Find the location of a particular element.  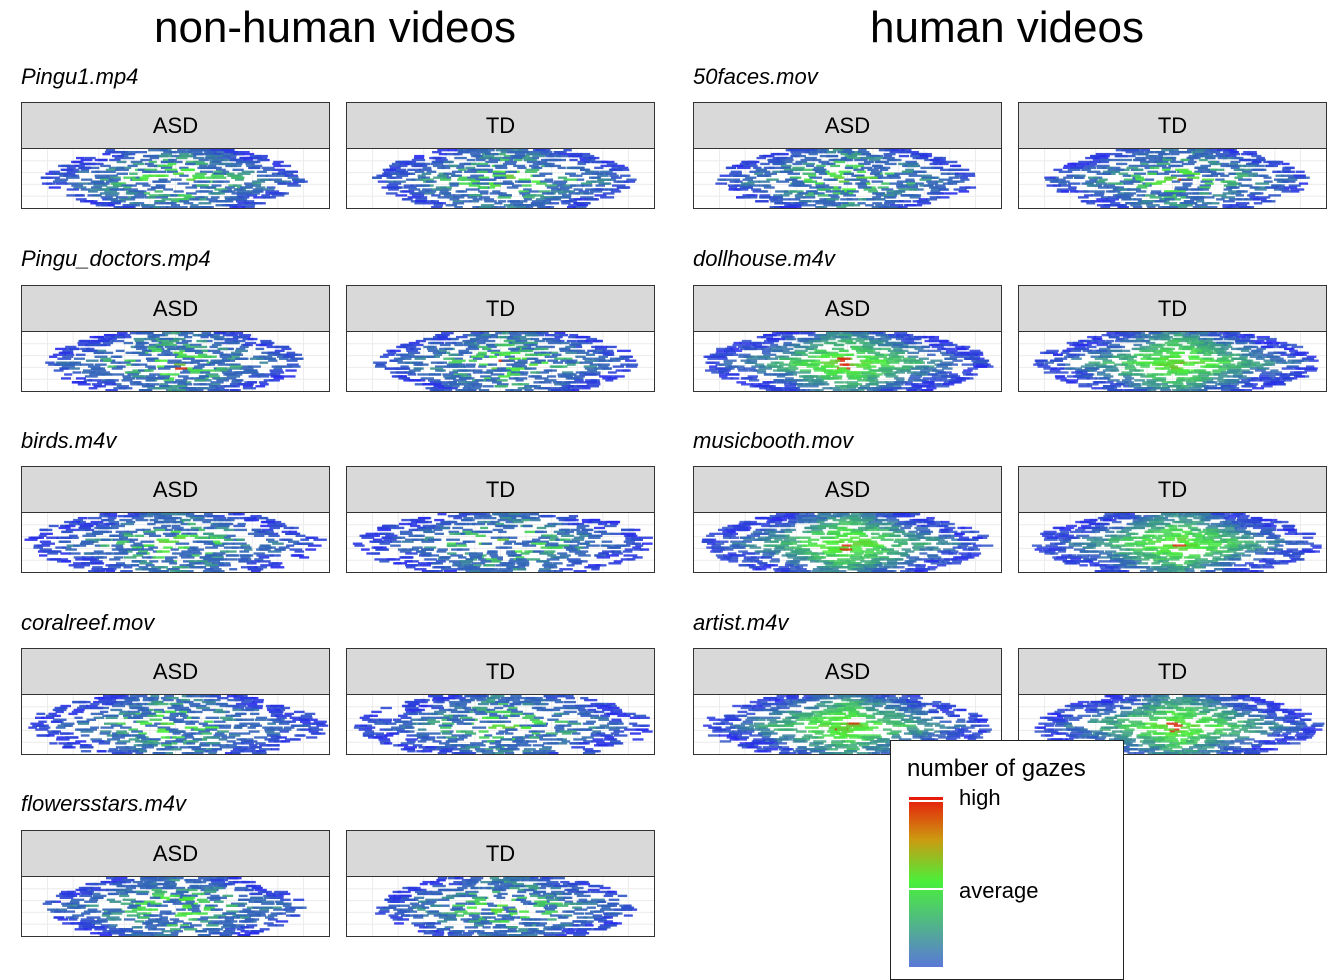

facet-strip-label: ASD is located at coordinates (175, 309).